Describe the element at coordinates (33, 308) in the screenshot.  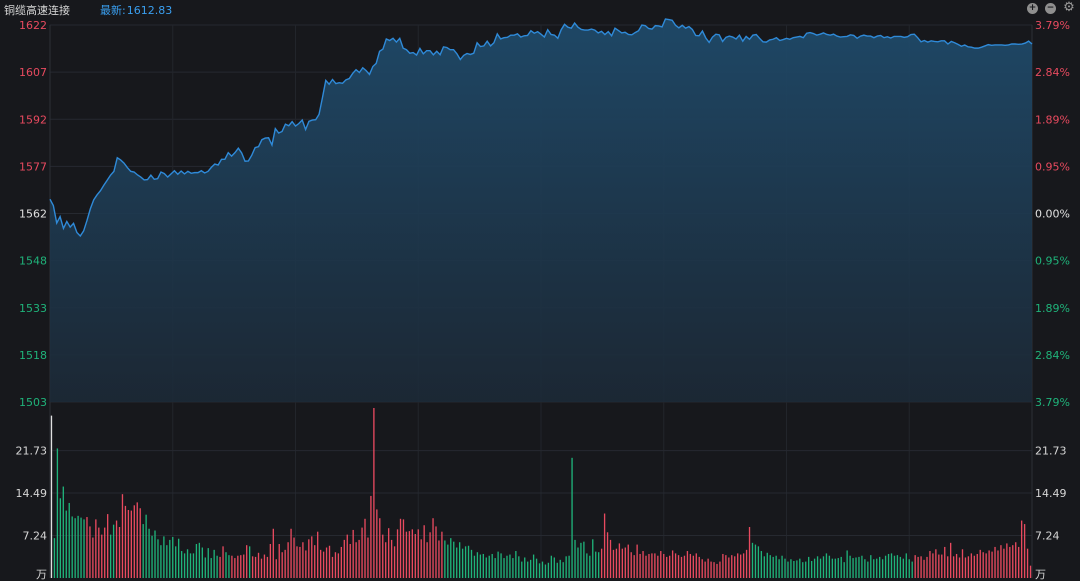
I see `price-tick-label: 1533` at that location.